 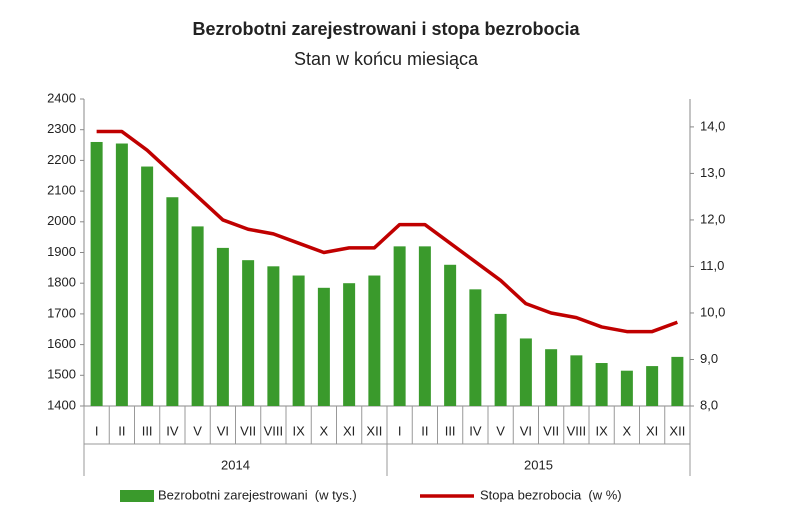 I want to click on legend-swatch, so click(x=137, y=496).